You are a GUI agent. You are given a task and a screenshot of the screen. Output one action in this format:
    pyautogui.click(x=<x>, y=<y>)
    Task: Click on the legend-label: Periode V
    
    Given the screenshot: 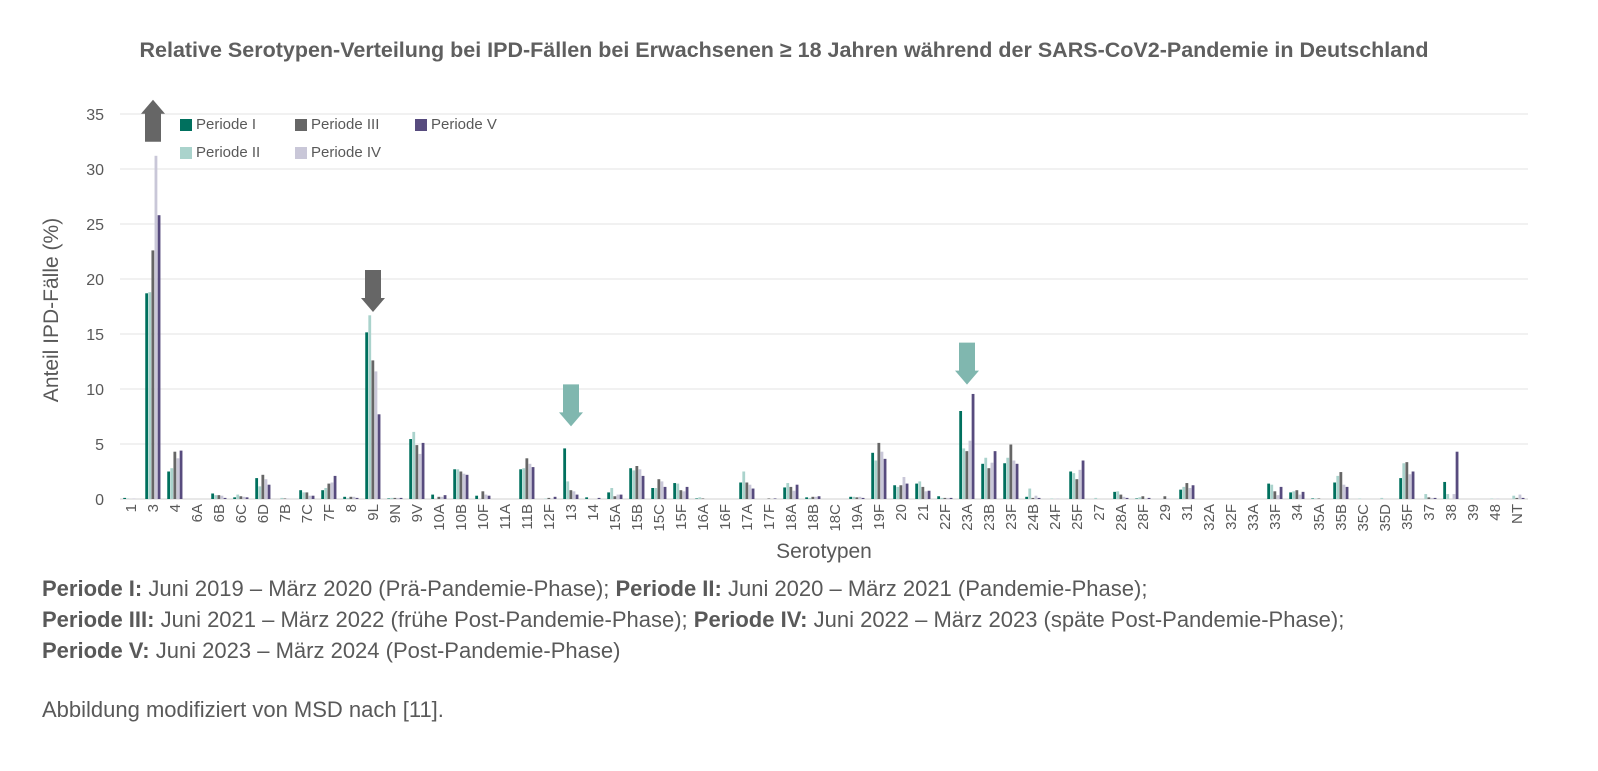 What is the action you would take?
    pyautogui.click(x=464, y=124)
    